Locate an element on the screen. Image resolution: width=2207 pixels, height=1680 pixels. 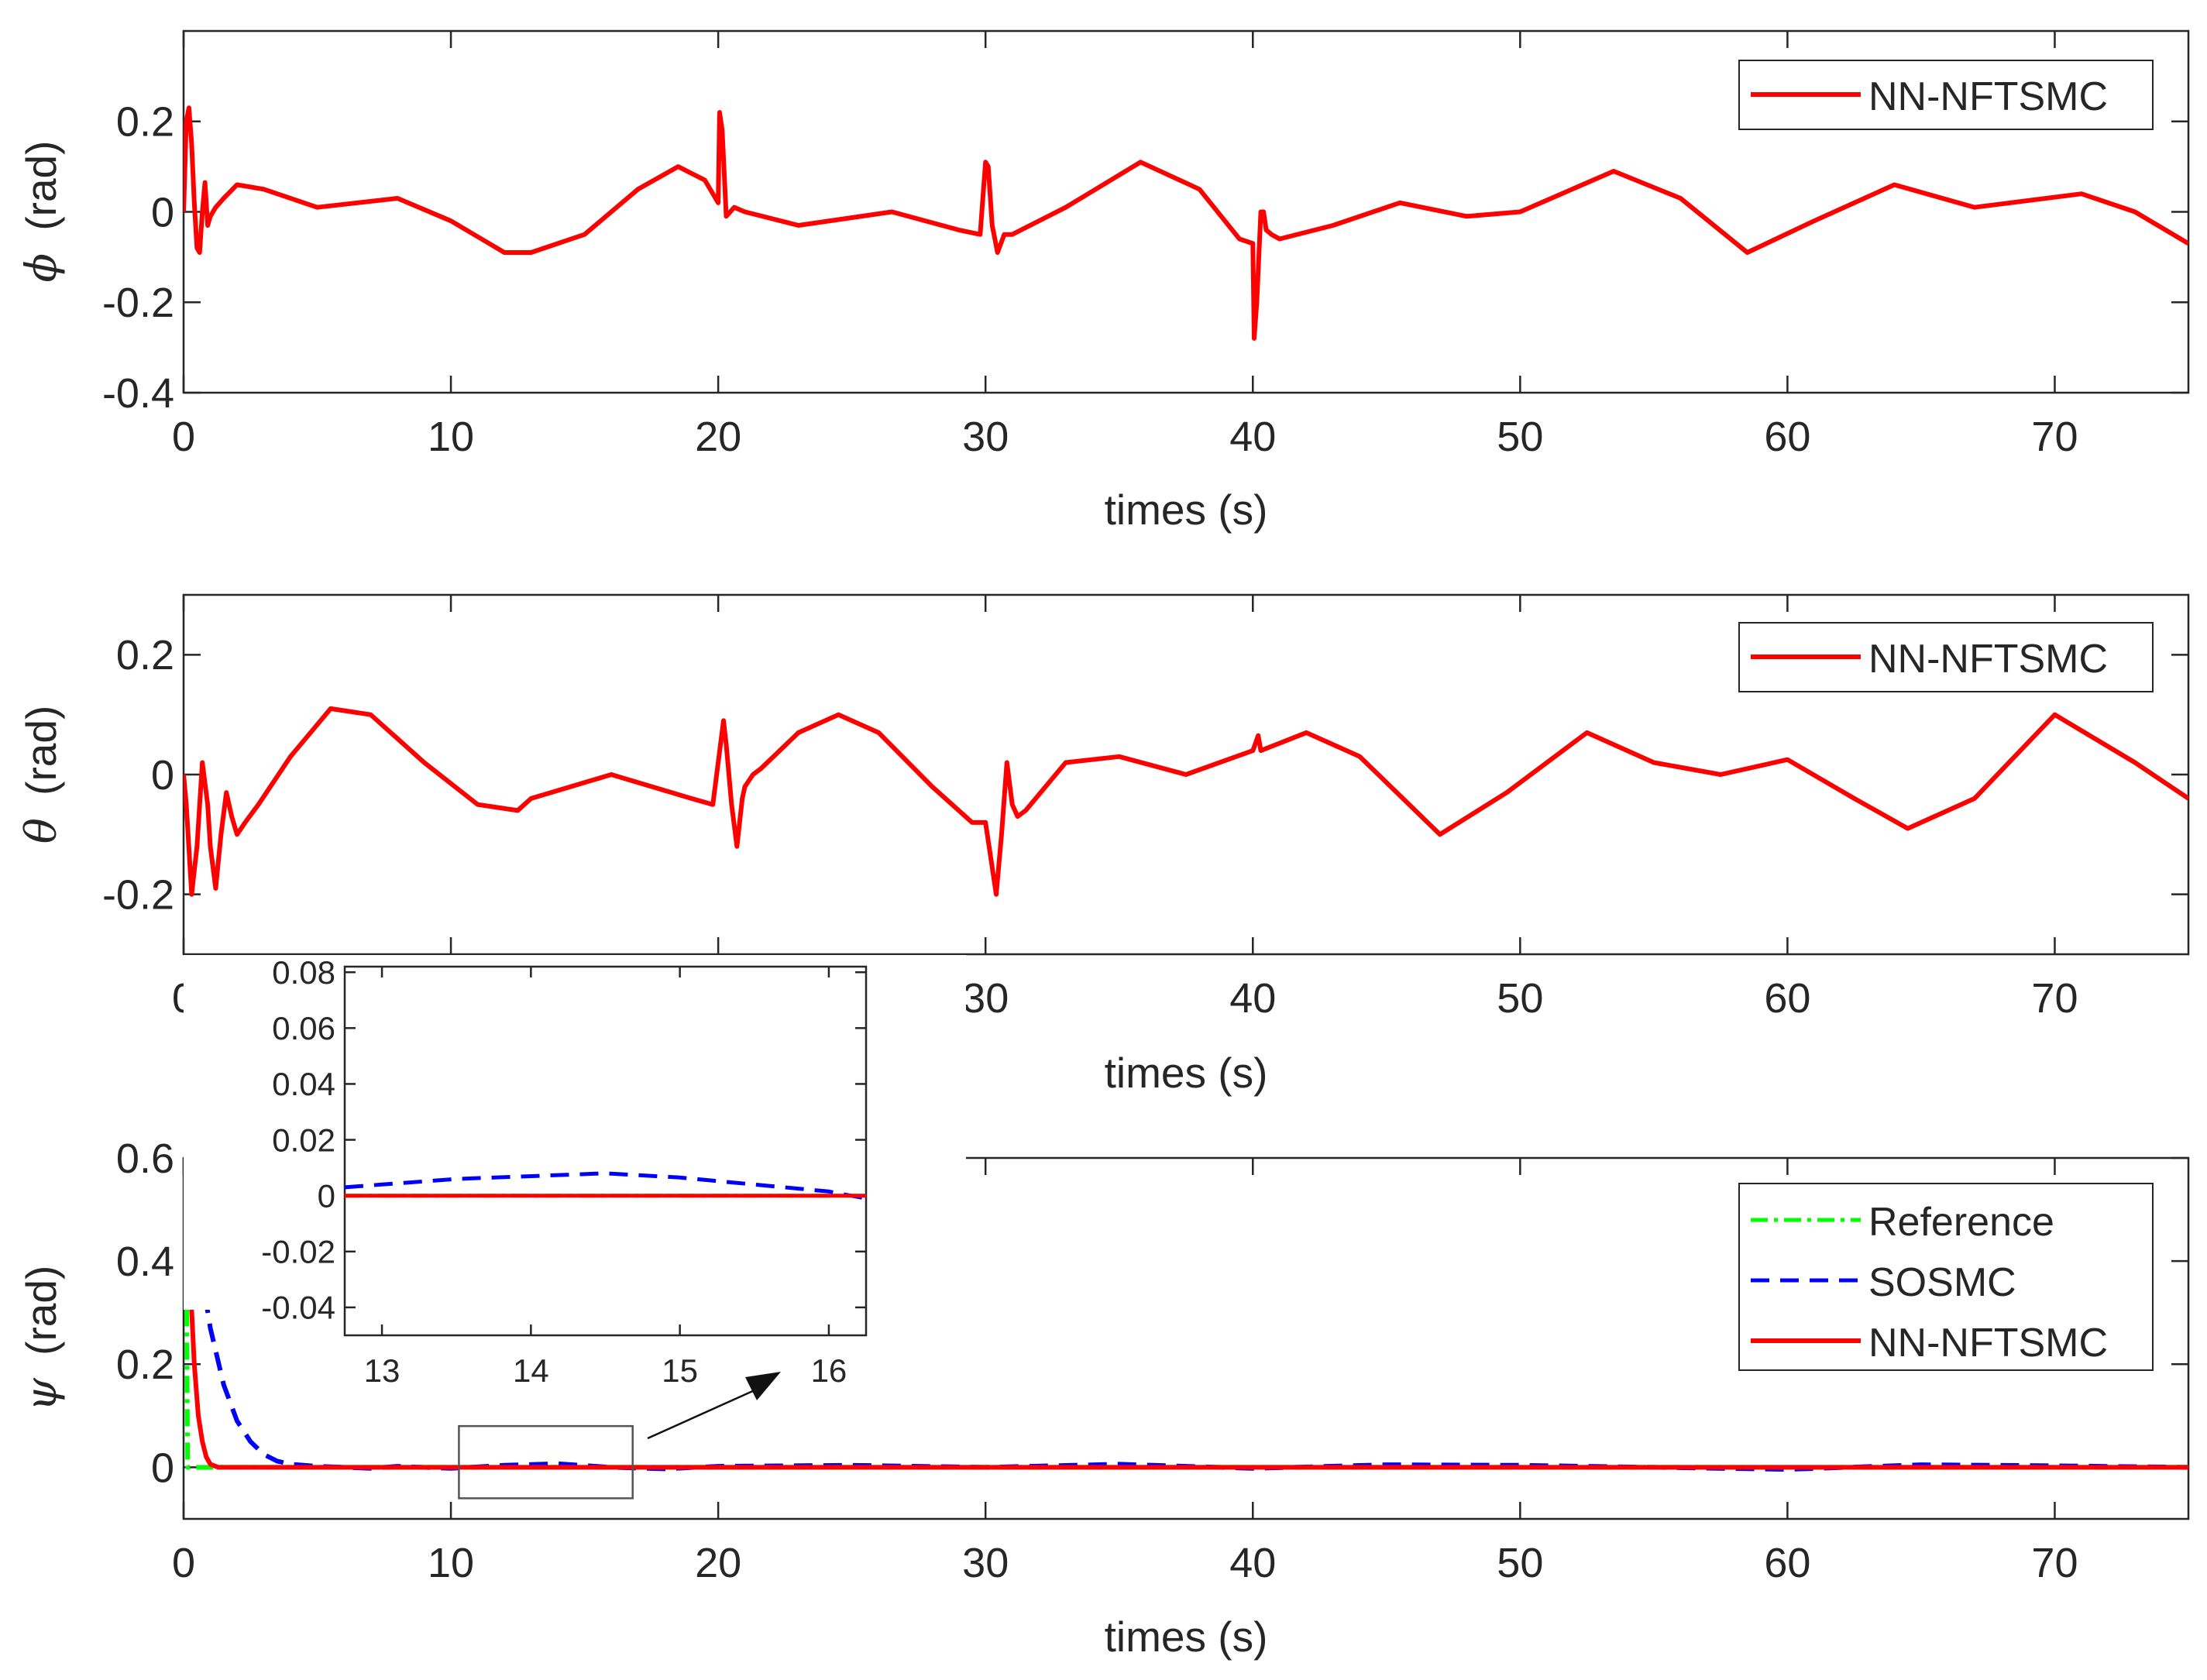
phi-y-axis-label: ϕ (rad) is located at coordinates (41, 212).